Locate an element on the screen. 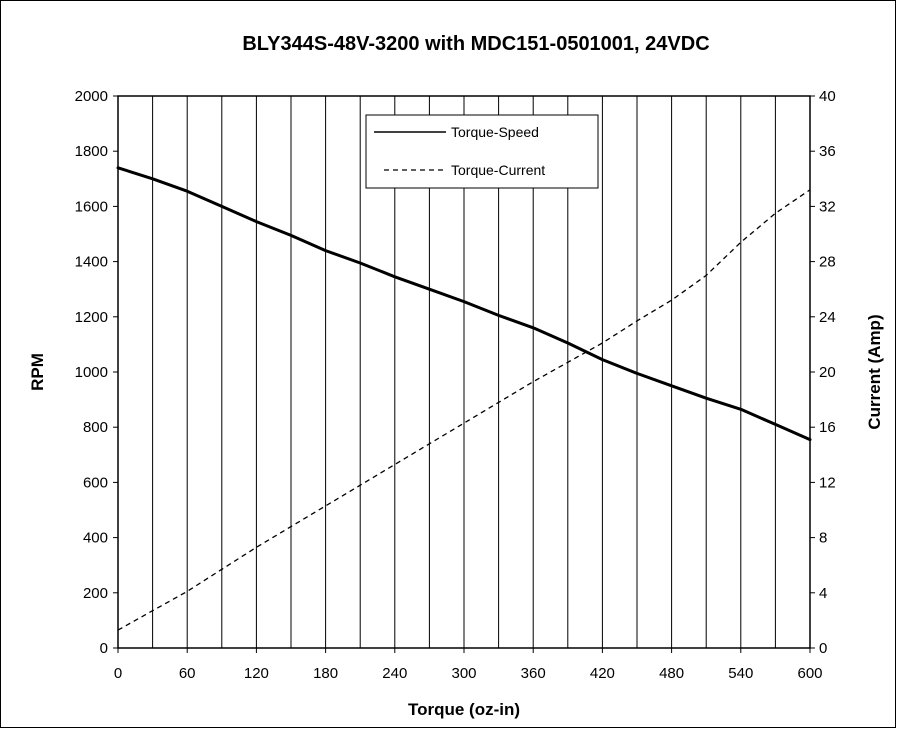 The image size is (900, 730). x-tick-label: 480 is located at coordinates (671, 673).